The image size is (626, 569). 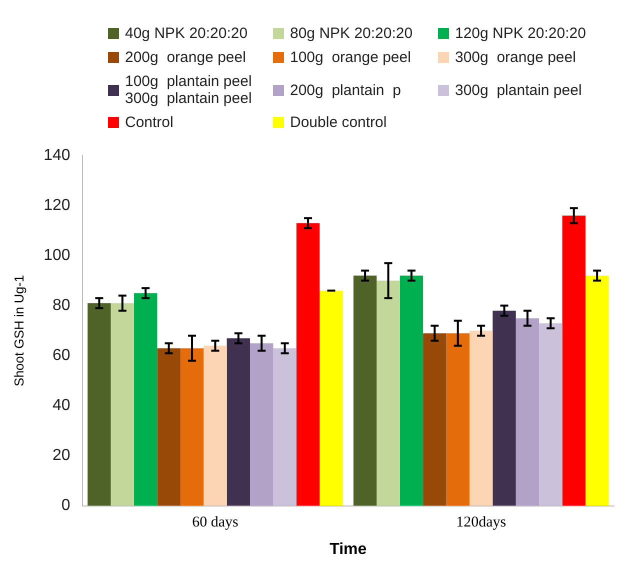 I want to click on y-tick-label: 60, so click(x=61, y=355).